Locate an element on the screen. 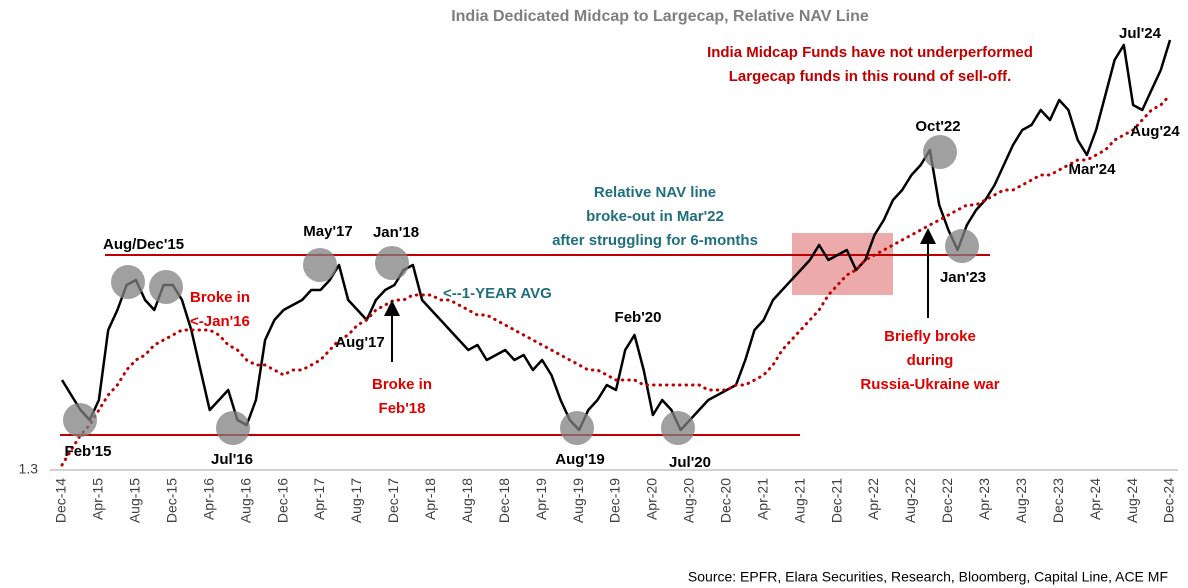 Image resolution: width=1188 pixels, height=588 pixels. annotation: Aug'19 is located at coordinates (579, 459).